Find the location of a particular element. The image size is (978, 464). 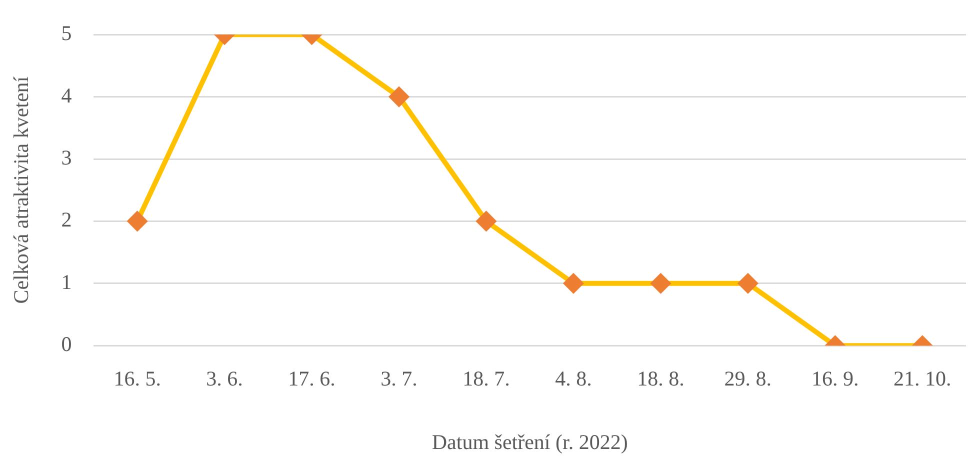

y-tick-label: 2 is located at coordinates (66, 220).